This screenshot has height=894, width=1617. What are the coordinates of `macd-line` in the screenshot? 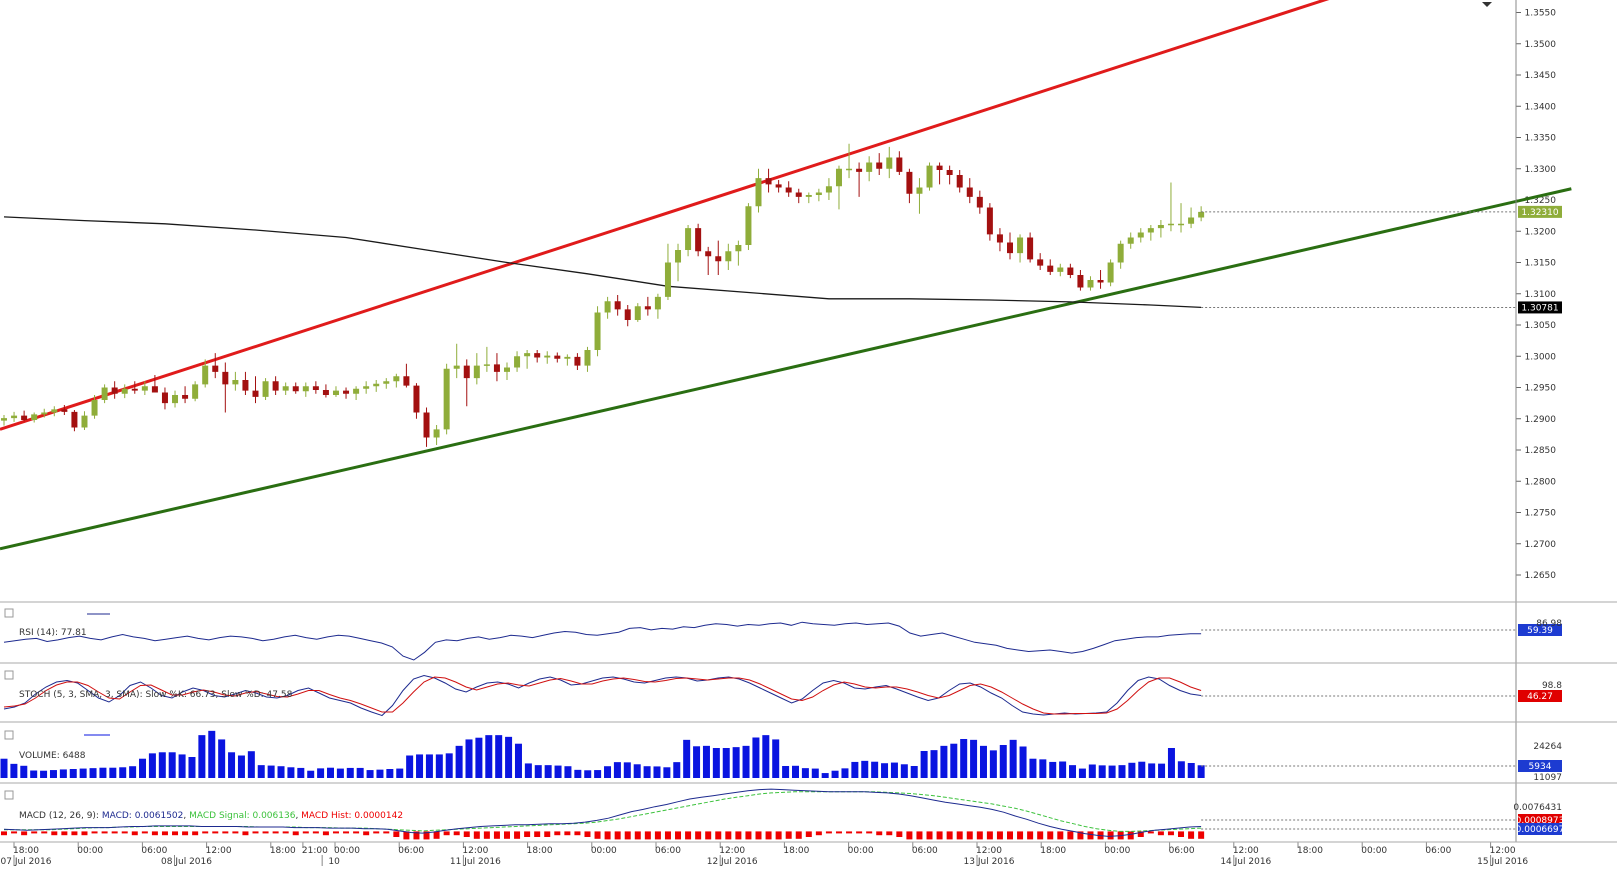 It's located at (602, 812).